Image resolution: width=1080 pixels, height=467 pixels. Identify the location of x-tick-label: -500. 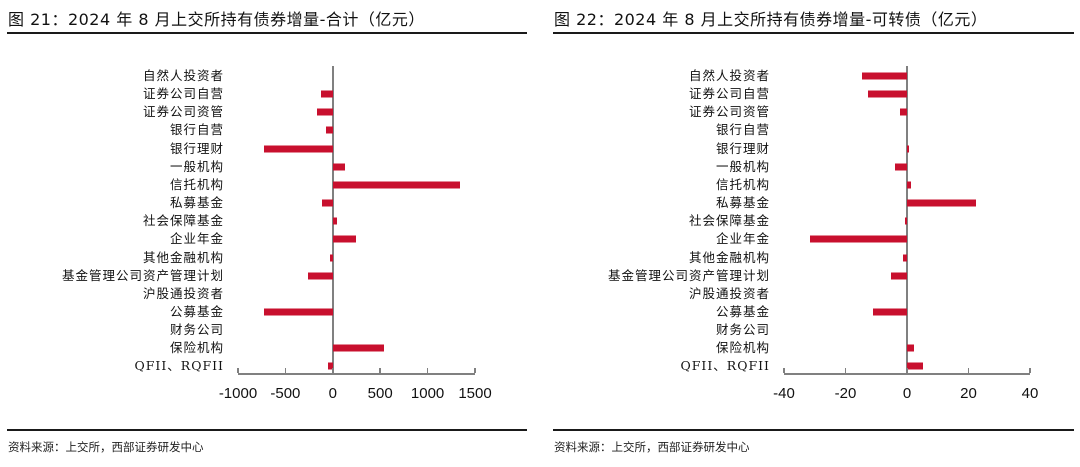
(285, 393).